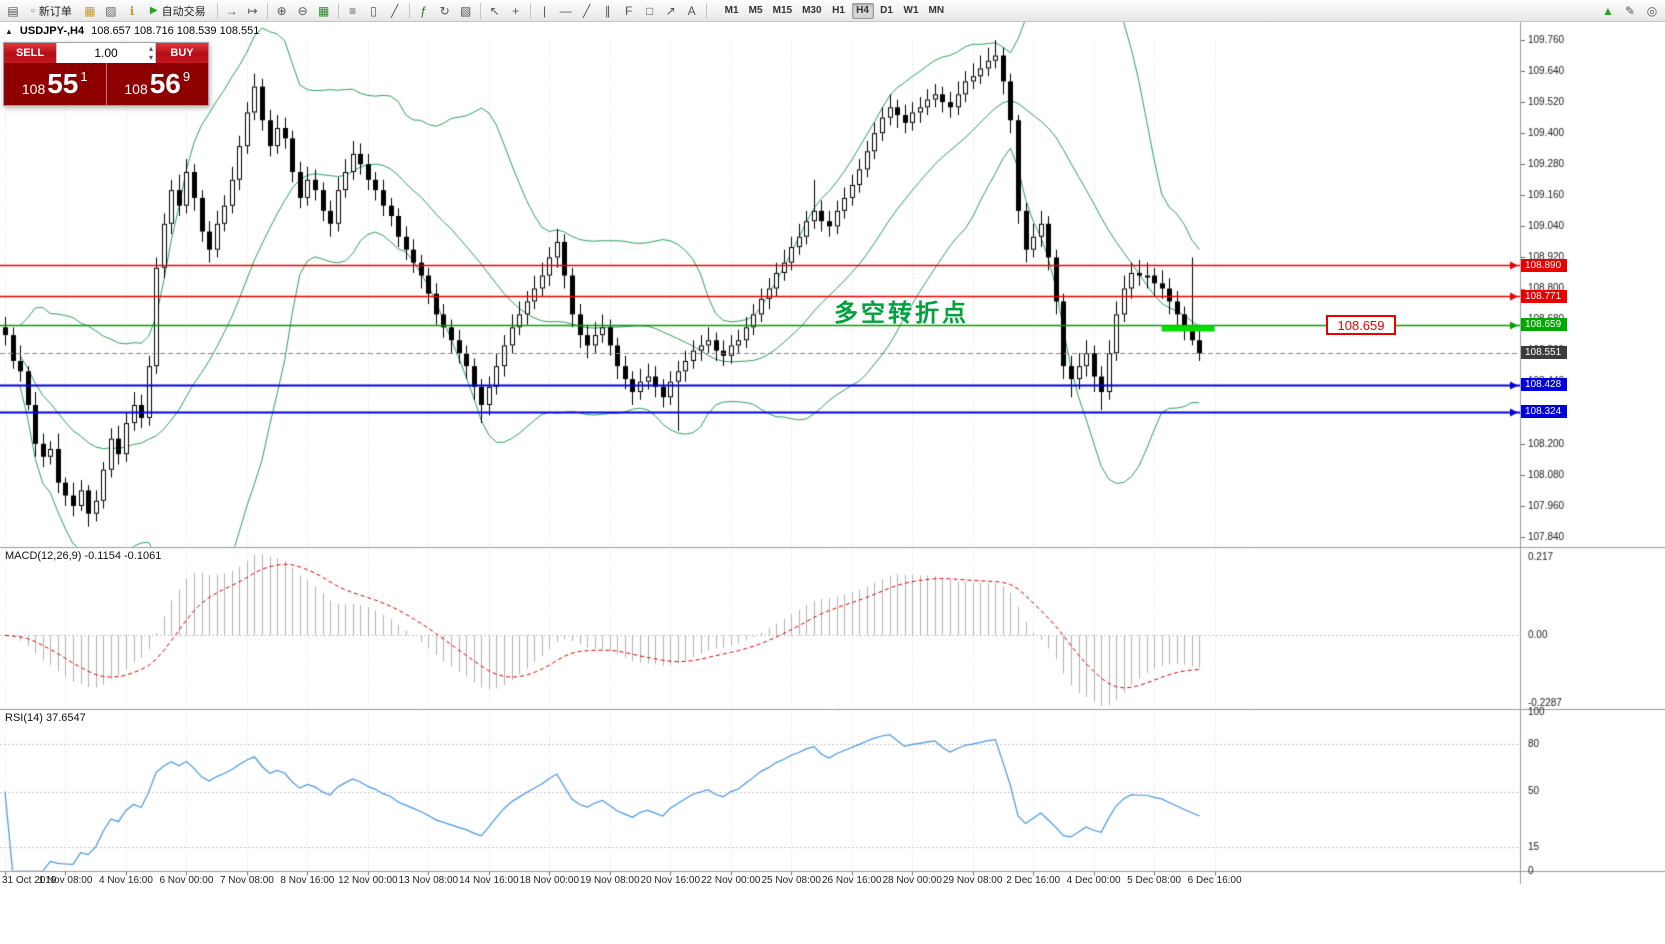 This screenshot has width=1665, height=944. What do you see at coordinates (9, 31) in the screenshot?
I see `panel-collapse-icon: ▲` at bounding box center [9, 31].